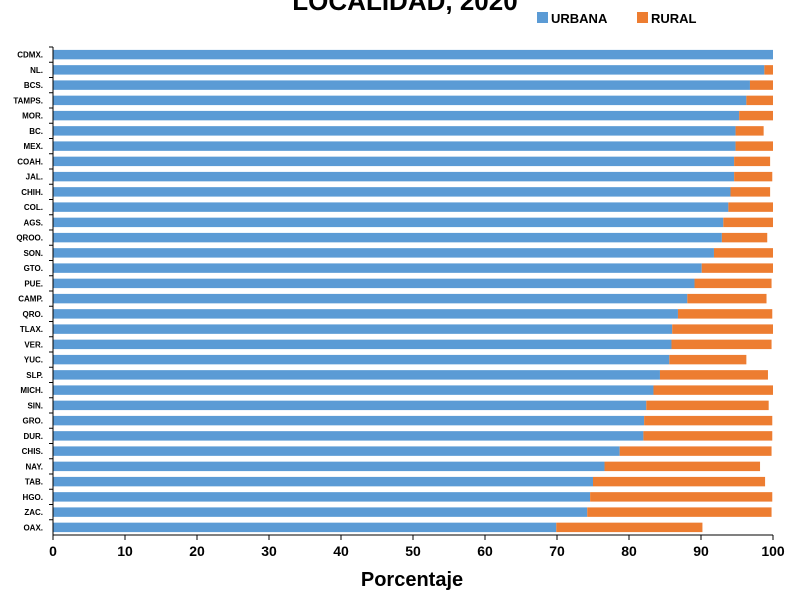 This screenshot has height=592, width=790. Describe the element at coordinates (33, 360) in the screenshot. I see `category-label: YUC.` at that location.